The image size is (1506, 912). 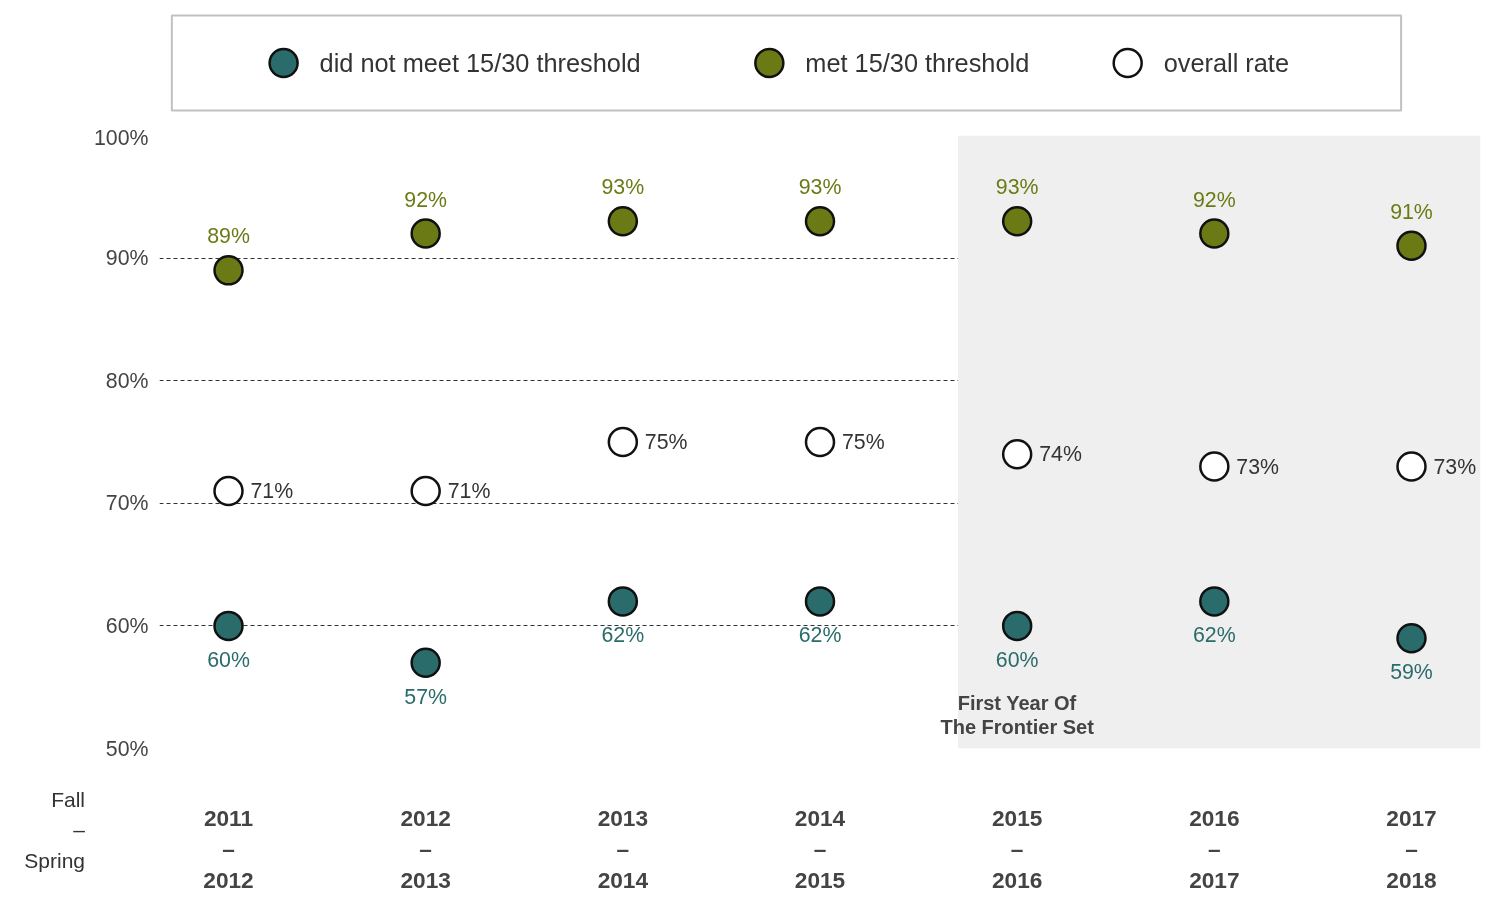 What do you see at coordinates (623, 848) in the screenshot?
I see `x-tick-label: 2013 – 2014` at bounding box center [623, 848].